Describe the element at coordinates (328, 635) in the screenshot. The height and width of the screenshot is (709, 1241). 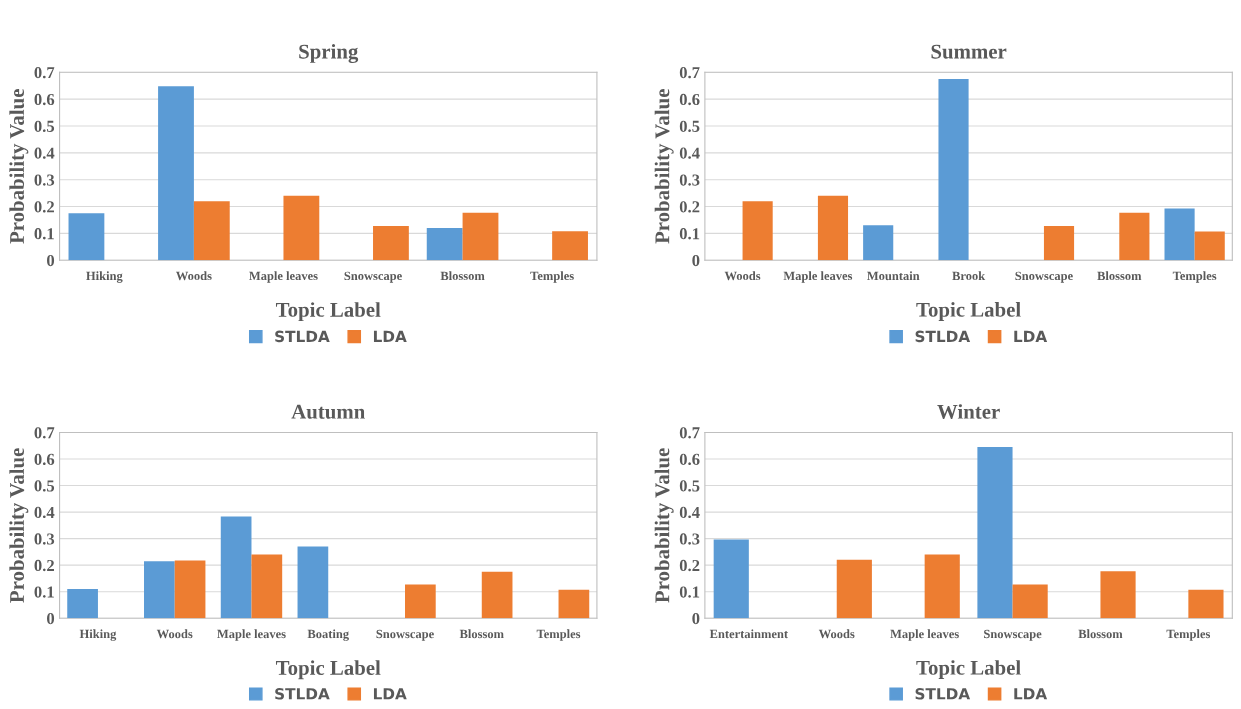
I see `x-tick-label: Boating` at that location.